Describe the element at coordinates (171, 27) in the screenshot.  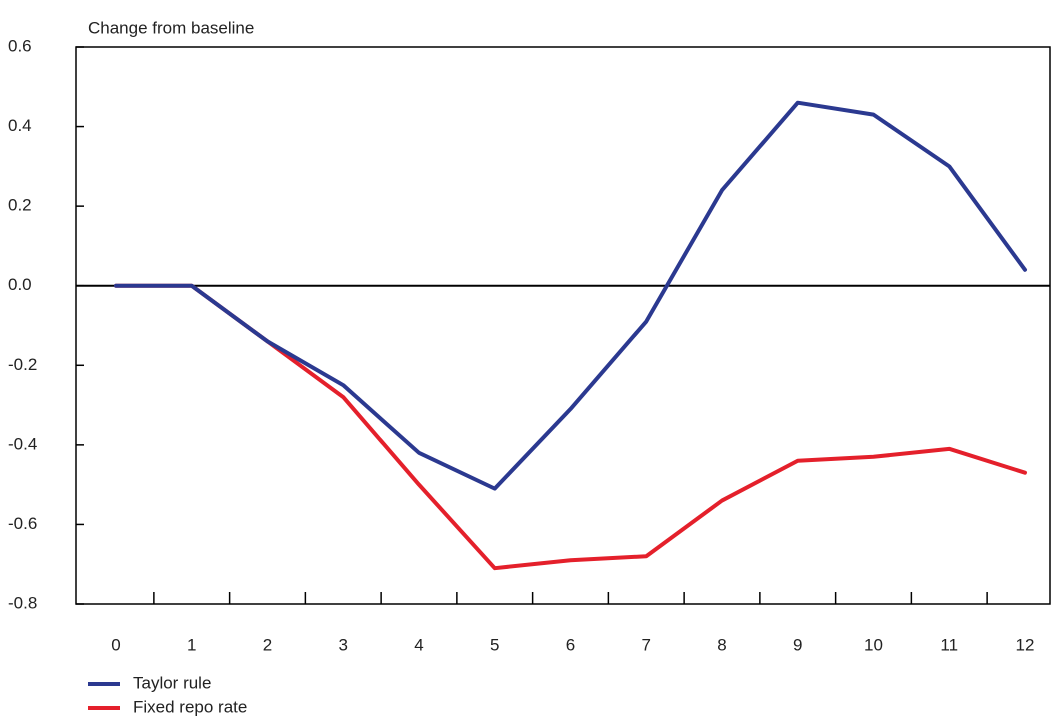
I see `y-axis-label: Change from baseline` at that location.